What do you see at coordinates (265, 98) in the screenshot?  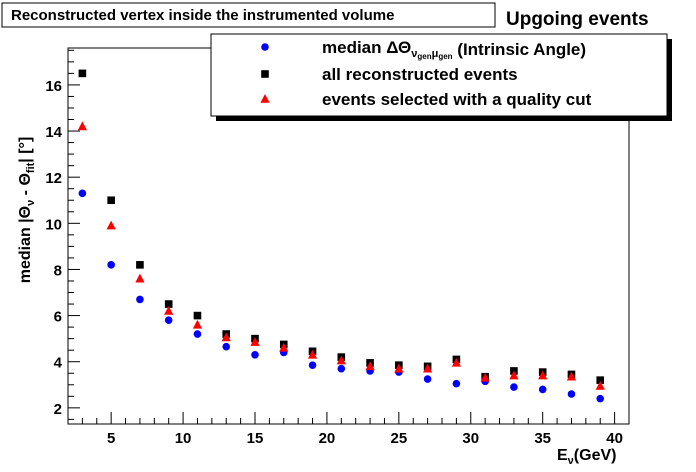 I see `legend-marker-triangle` at bounding box center [265, 98].